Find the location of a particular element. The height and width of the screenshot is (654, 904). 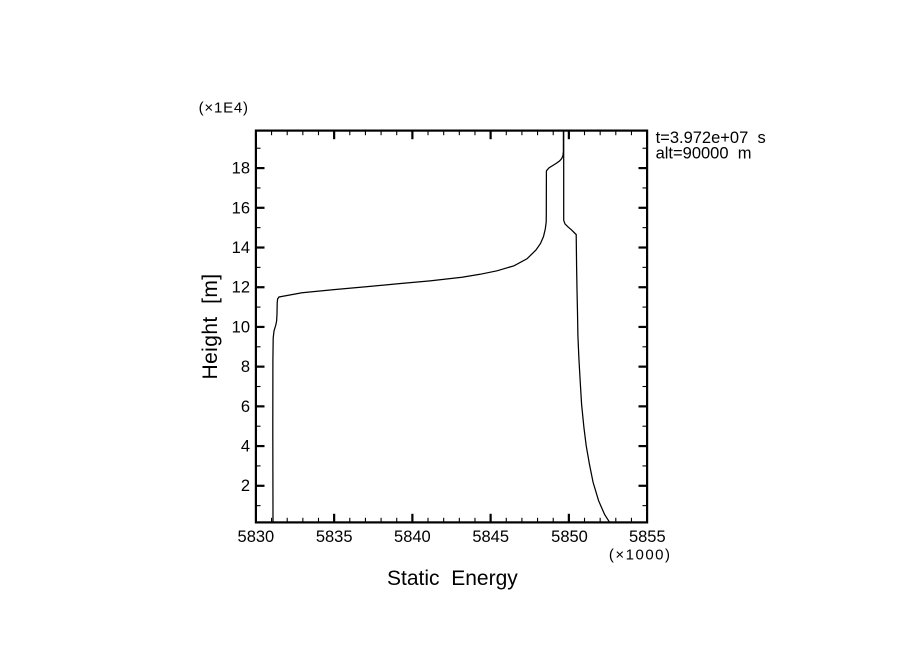

svg-text: 14 is located at coordinates (241, 248).